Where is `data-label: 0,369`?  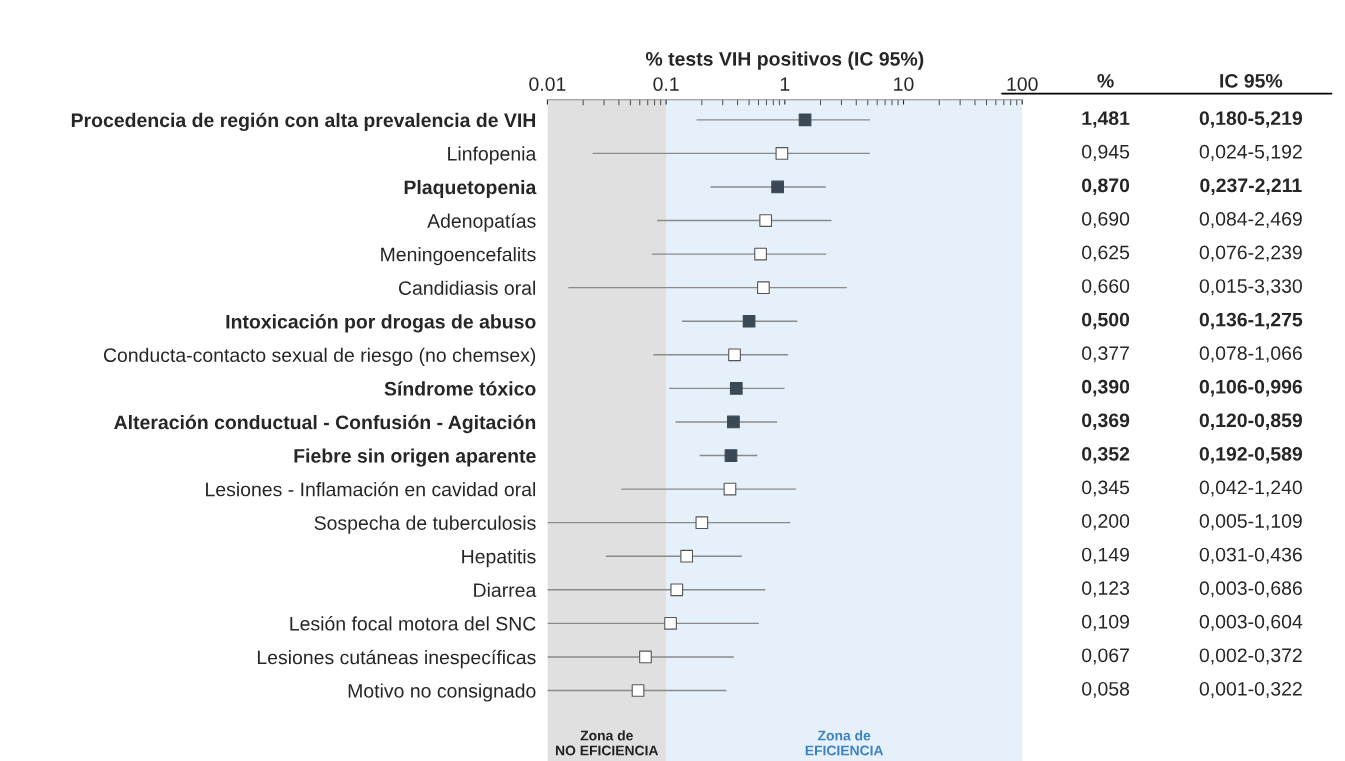
data-label: 0,369 is located at coordinates (1106, 421).